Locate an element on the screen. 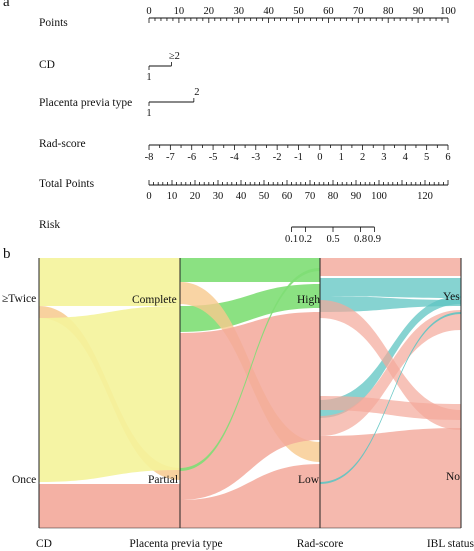  panel-b-label: b is located at coordinates (7, 254).